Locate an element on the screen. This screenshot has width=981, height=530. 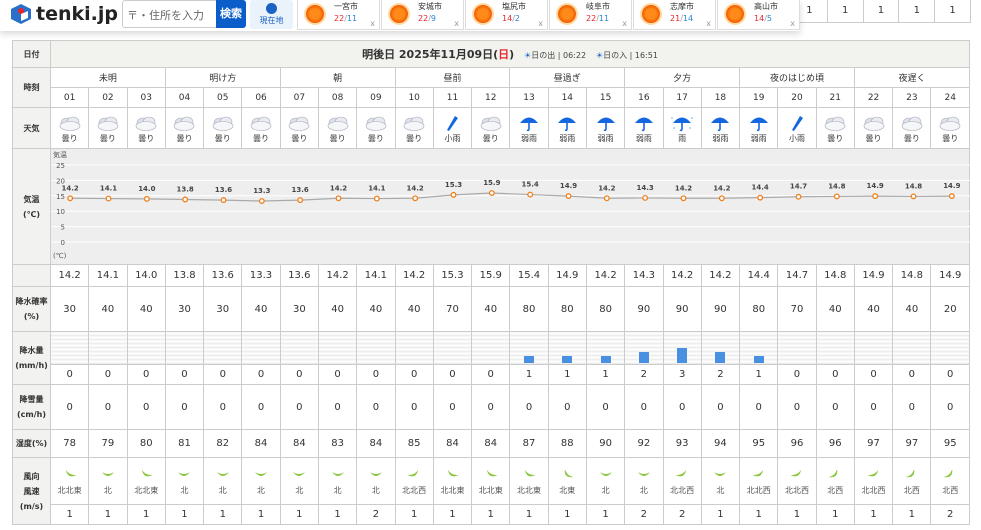
wind-dir-text: 北北西 is located at coordinates (873, 490).